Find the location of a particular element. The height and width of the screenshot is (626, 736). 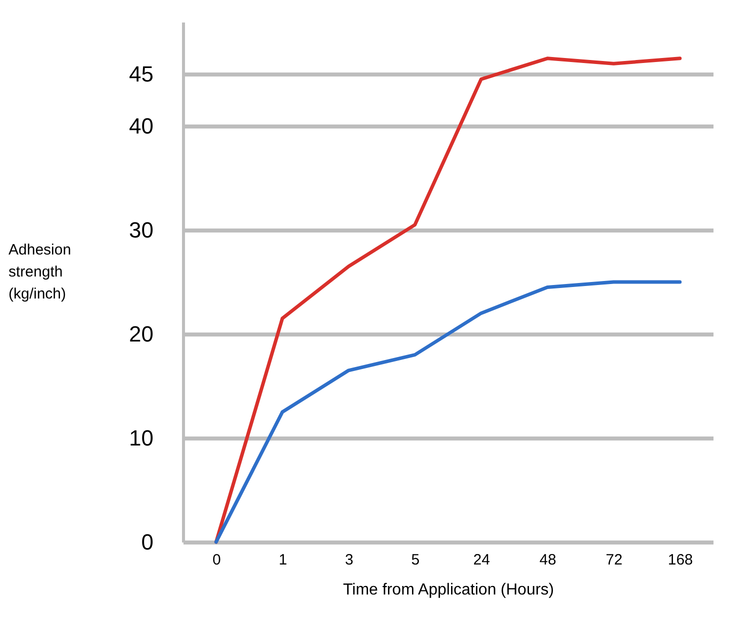

x-tick-label: 1 is located at coordinates (283, 560).